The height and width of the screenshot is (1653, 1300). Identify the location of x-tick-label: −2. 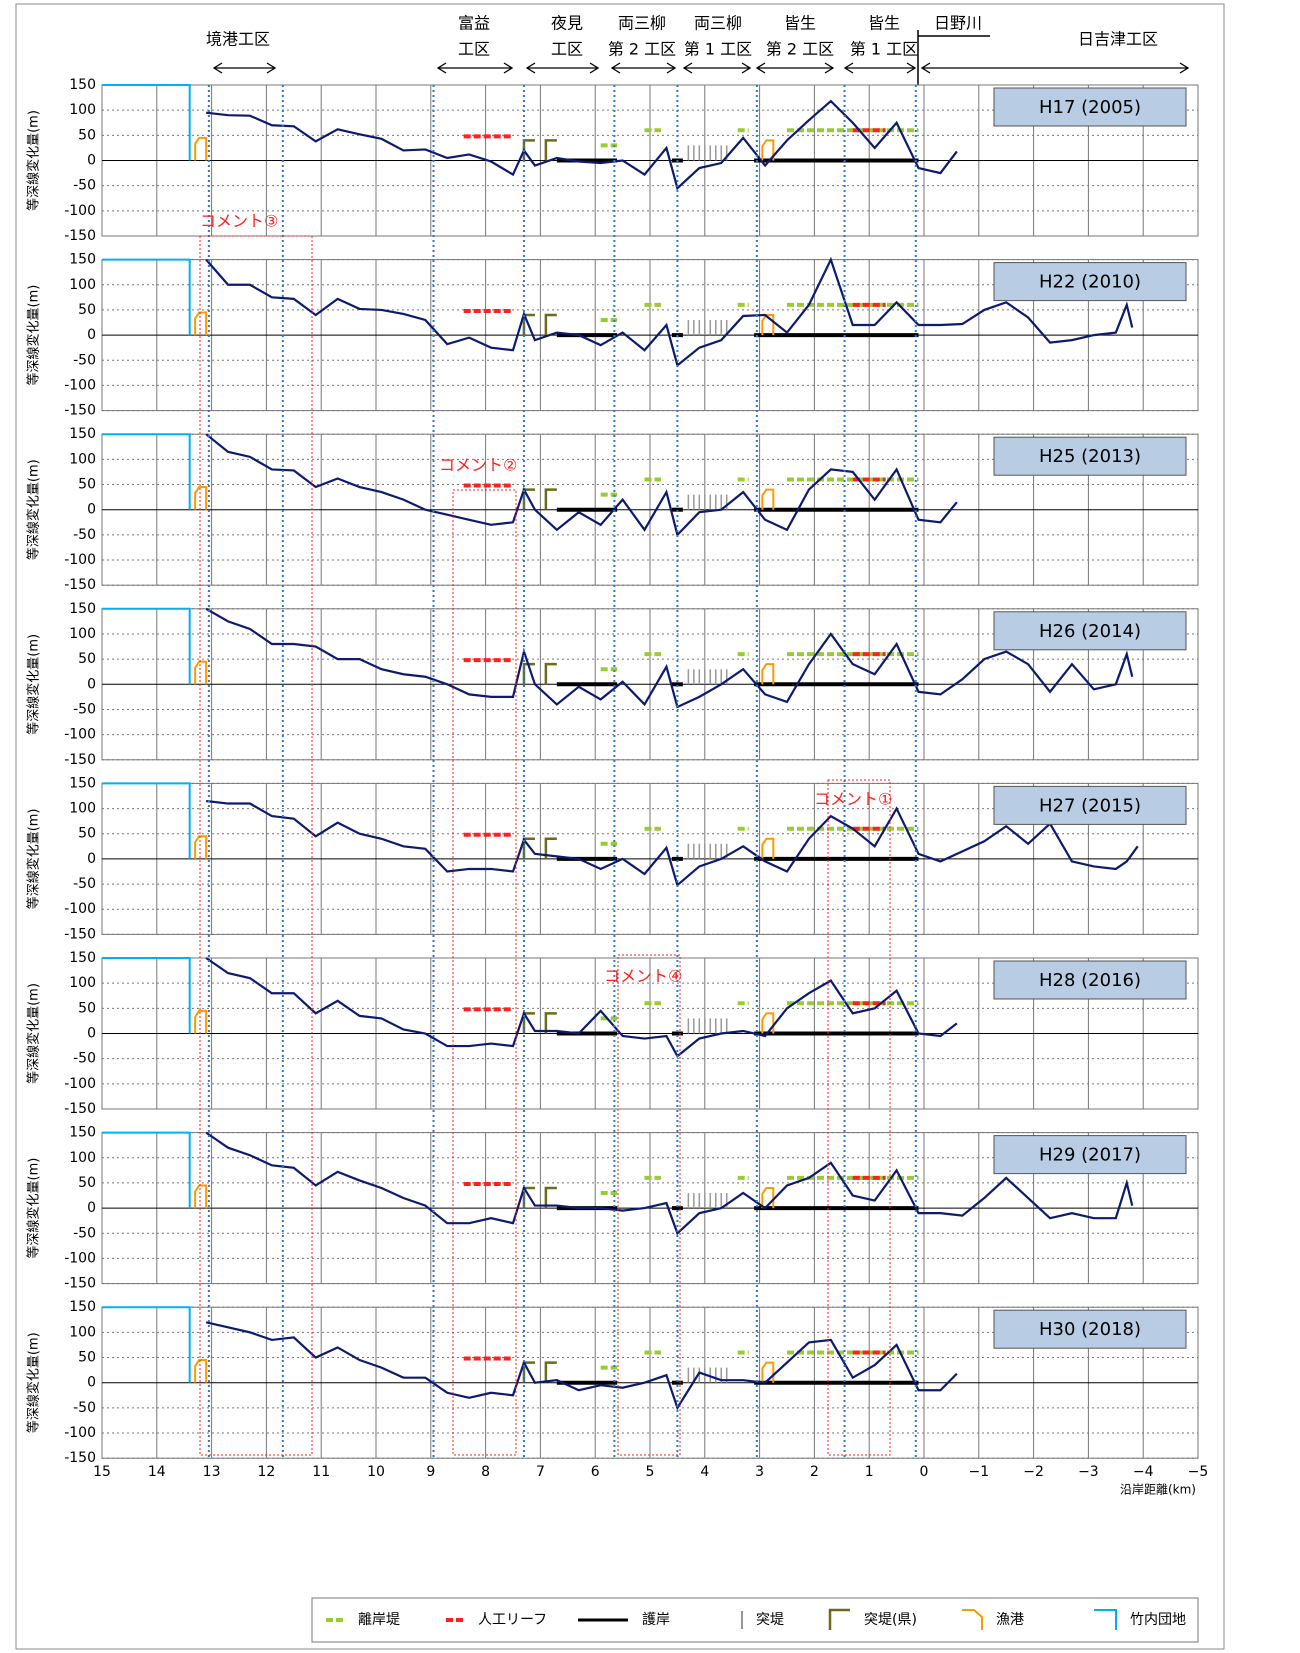
(1033, 1472).